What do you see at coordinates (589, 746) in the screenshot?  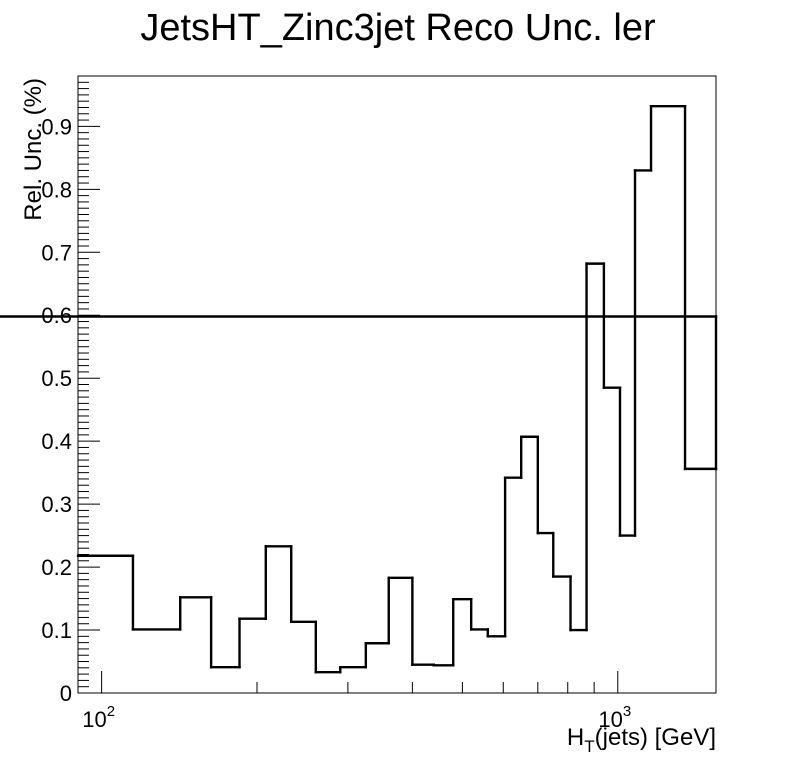 I see `x-axis-title-subscript: T` at bounding box center [589, 746].